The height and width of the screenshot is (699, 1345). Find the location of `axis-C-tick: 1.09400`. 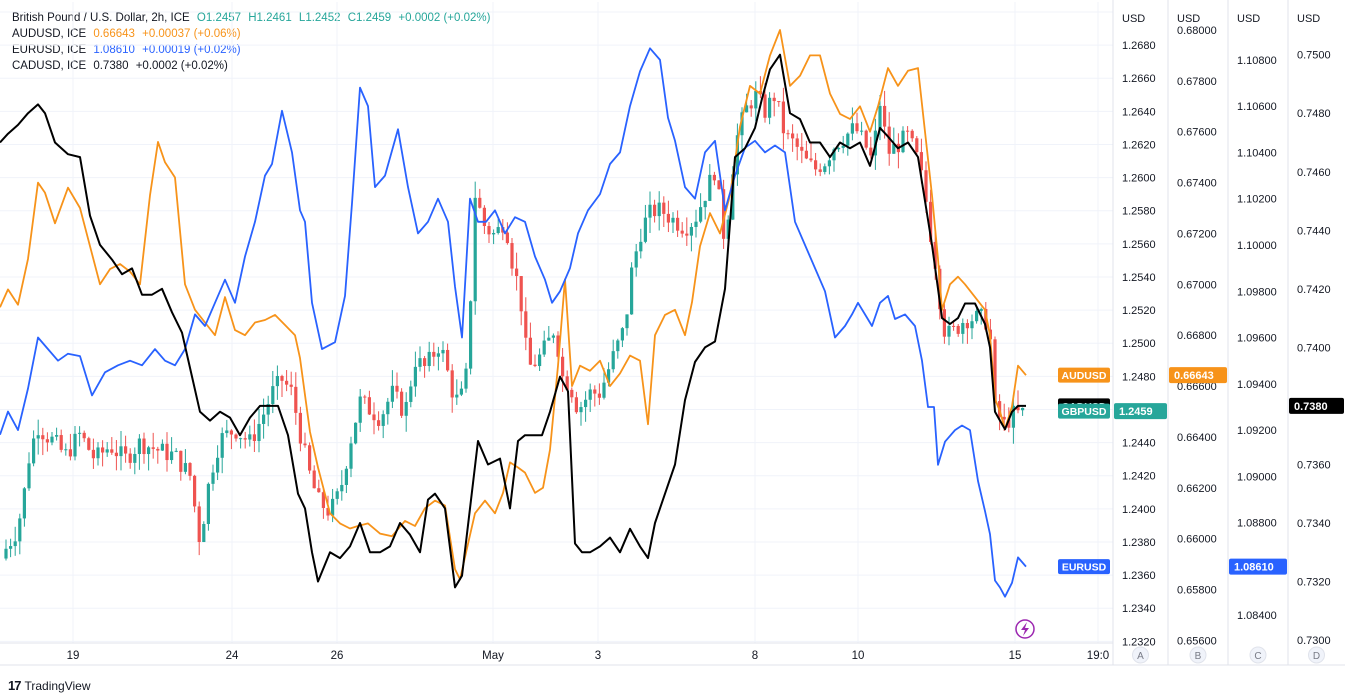

axis-C-tick: 1.09400 is located at coordinates (1257, 385).